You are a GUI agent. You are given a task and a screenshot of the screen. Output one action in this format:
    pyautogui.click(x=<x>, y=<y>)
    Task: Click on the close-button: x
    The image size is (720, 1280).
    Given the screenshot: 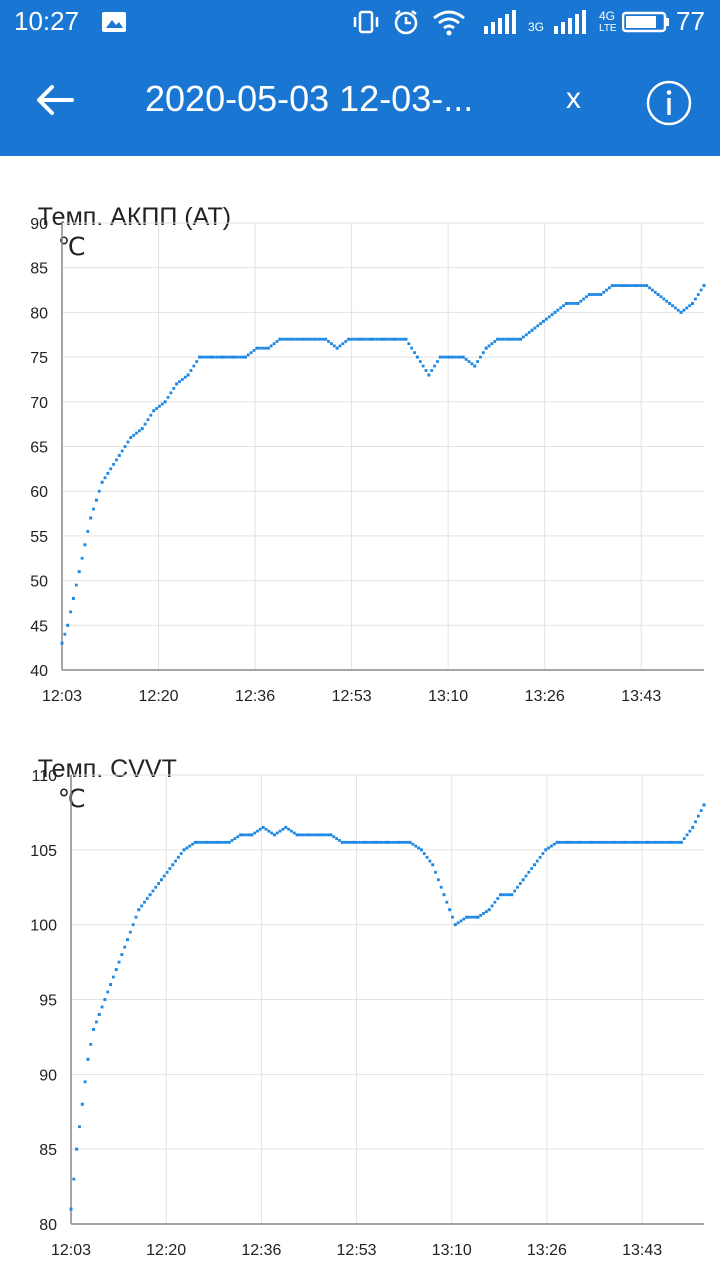 What is the action you would take?
    pyautogui.click(x=573, y=98)
    